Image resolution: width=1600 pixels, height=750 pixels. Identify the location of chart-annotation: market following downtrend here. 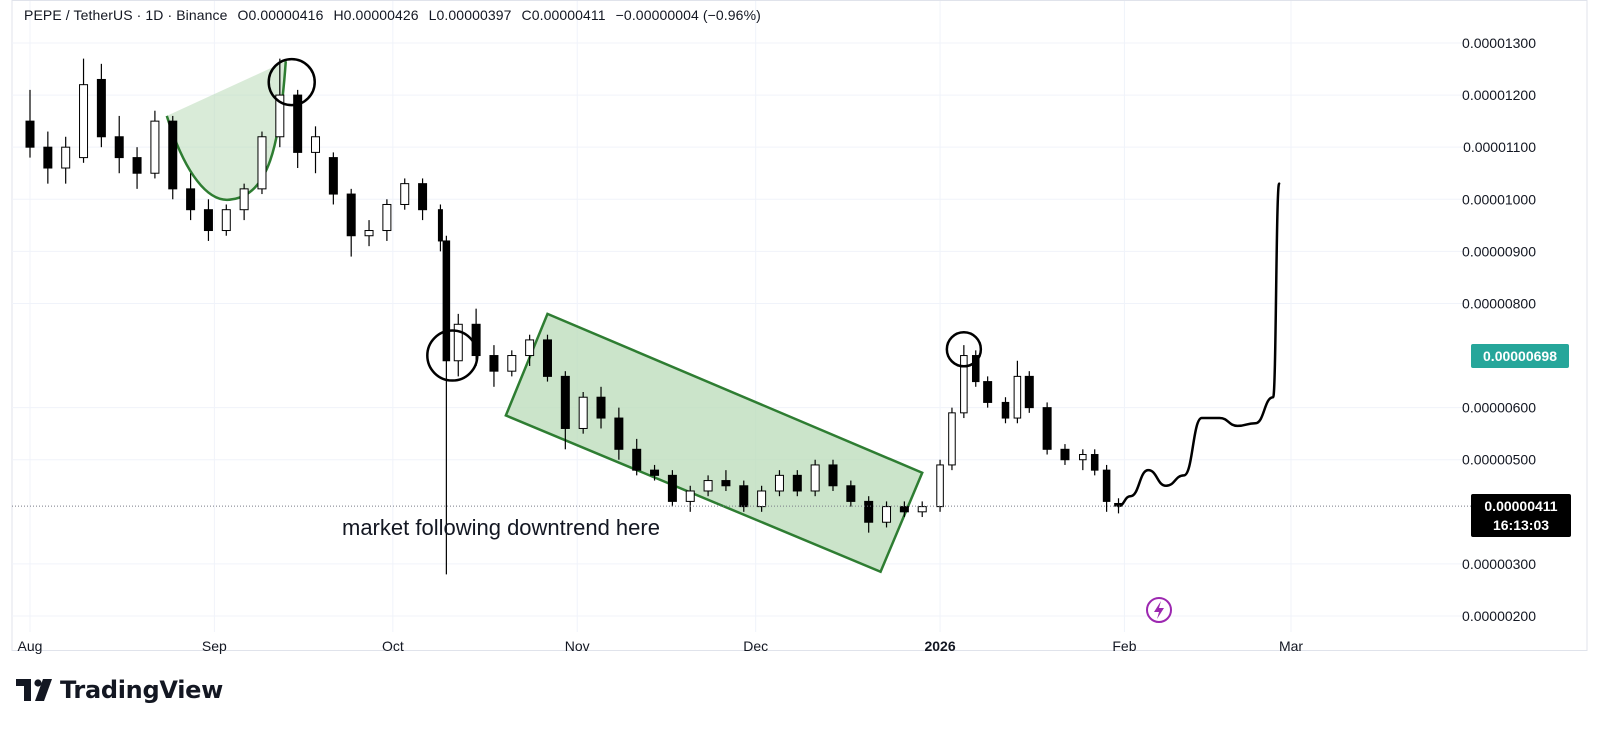
(501, 527).